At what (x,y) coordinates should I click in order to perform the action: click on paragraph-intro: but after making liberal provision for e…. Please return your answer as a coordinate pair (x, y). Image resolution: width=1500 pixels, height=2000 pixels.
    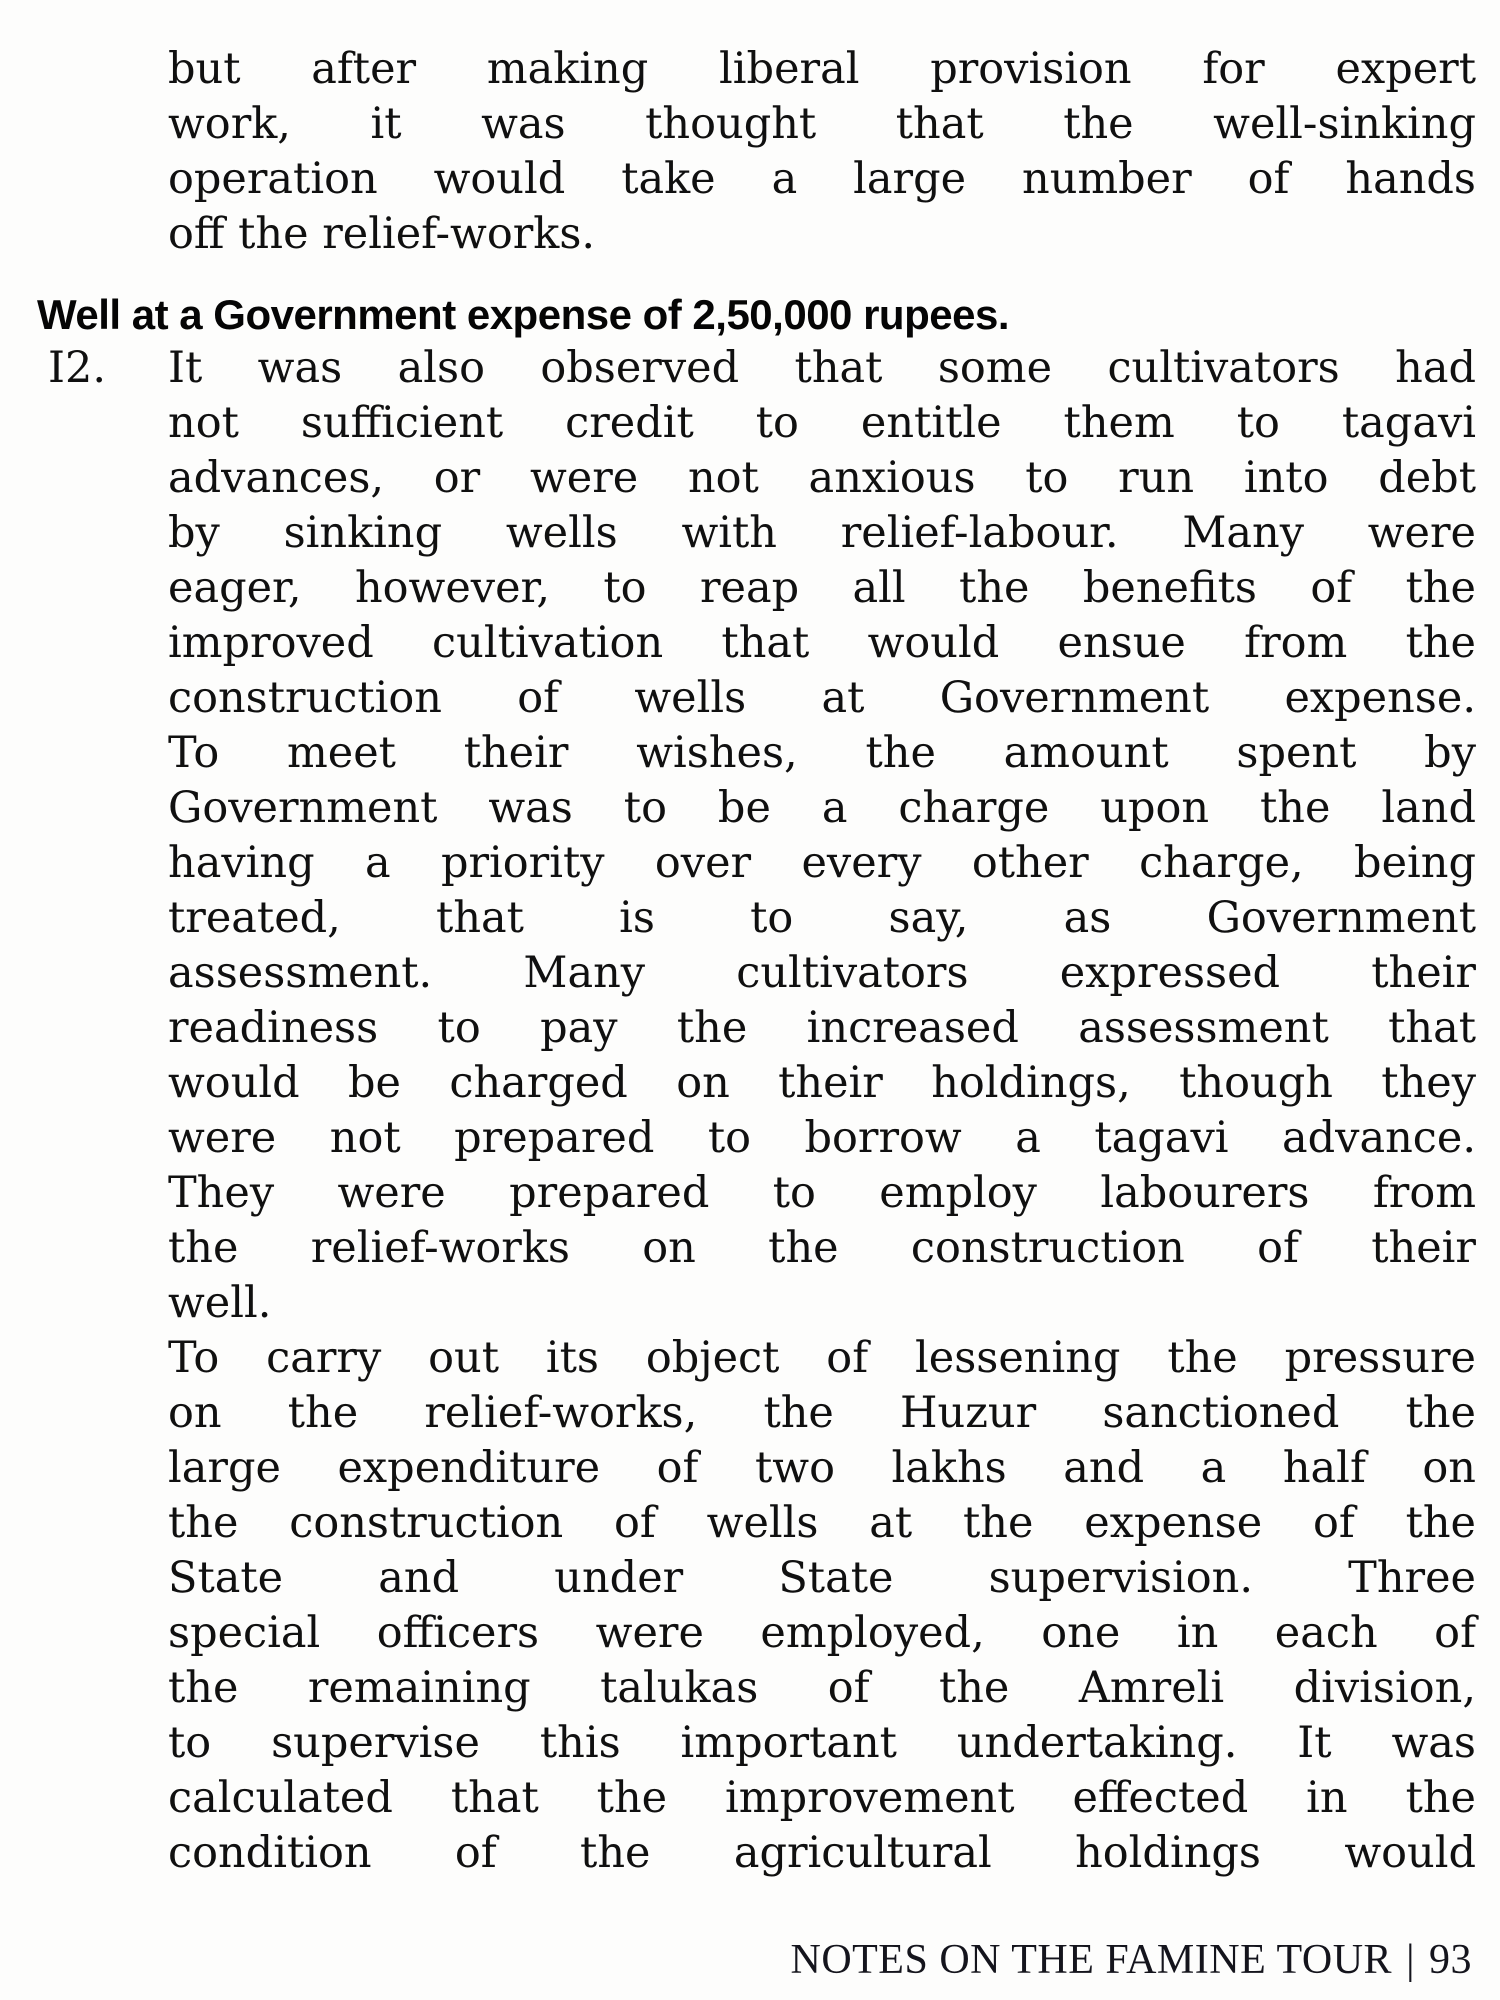
    Looking at the image, I should click on (822, 152).